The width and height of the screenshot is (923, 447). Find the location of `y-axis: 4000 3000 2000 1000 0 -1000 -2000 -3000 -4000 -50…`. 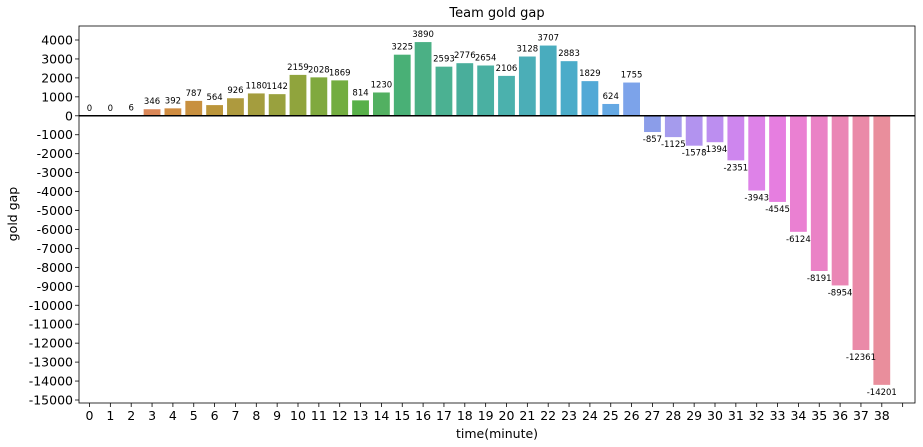

y-axis: 4000 3000 2000 1000 0 -1000 -2000 -3000 -4000 -50… is located at coordinates (54, 220).